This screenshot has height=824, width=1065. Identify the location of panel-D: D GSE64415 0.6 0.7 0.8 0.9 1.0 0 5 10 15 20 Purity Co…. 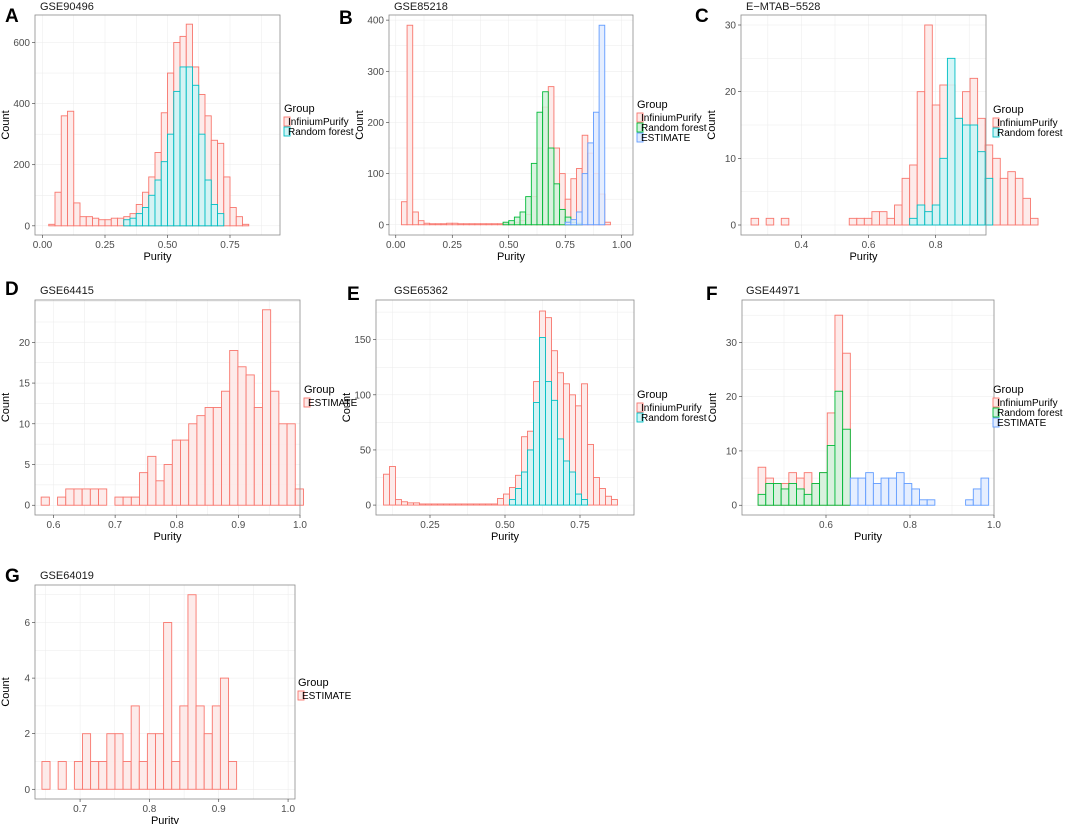
(179, 411).